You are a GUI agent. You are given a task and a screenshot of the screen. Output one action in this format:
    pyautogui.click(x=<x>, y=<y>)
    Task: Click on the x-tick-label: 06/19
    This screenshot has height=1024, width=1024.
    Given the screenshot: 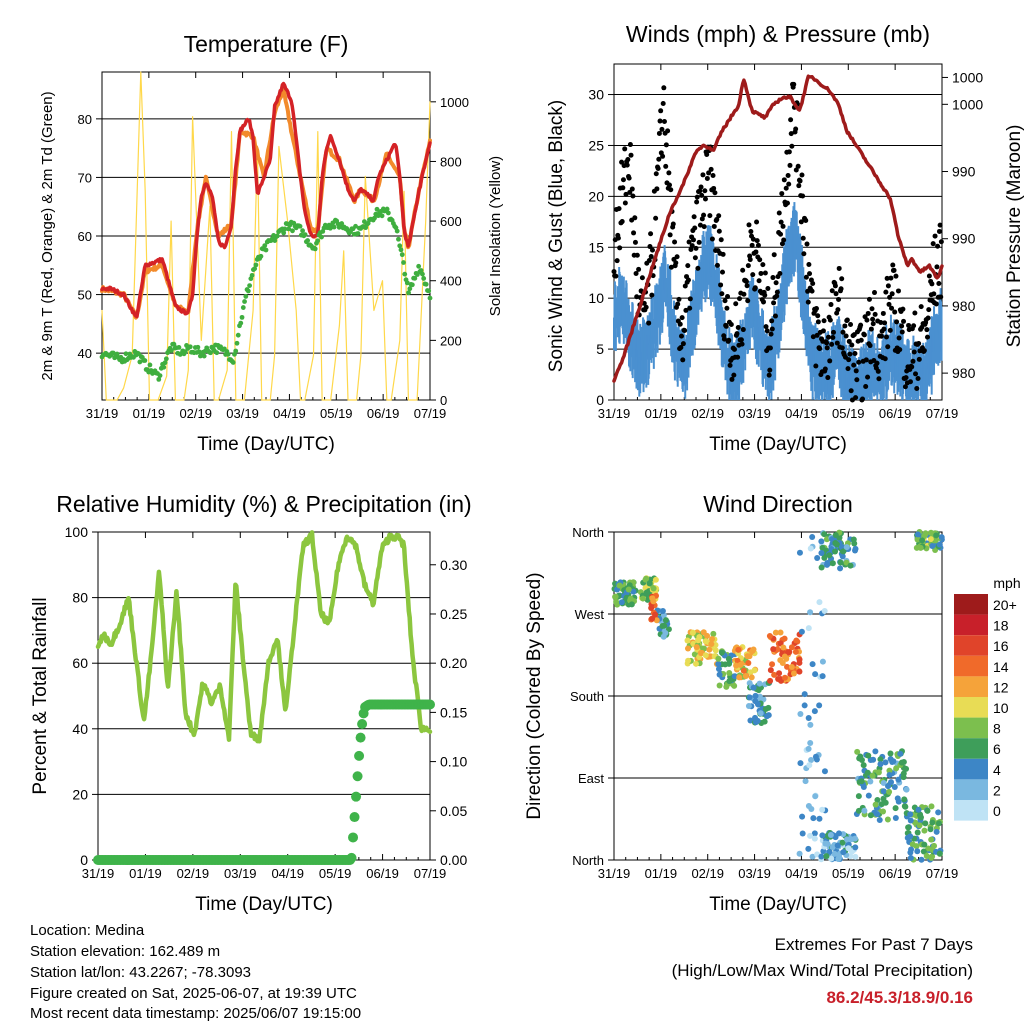 What is the action you would take?
    pyautogui.click(x=895, y=873)
    